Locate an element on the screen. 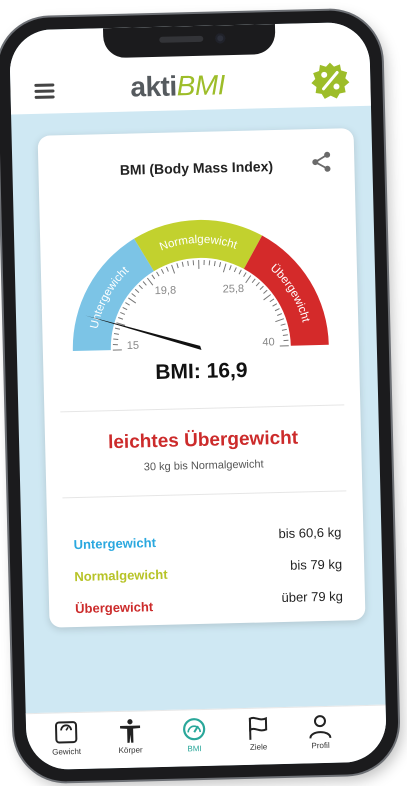 This screenshot has width=407, height=786. gauge-segment-uebergewicht is located at coordinates (286, 290).